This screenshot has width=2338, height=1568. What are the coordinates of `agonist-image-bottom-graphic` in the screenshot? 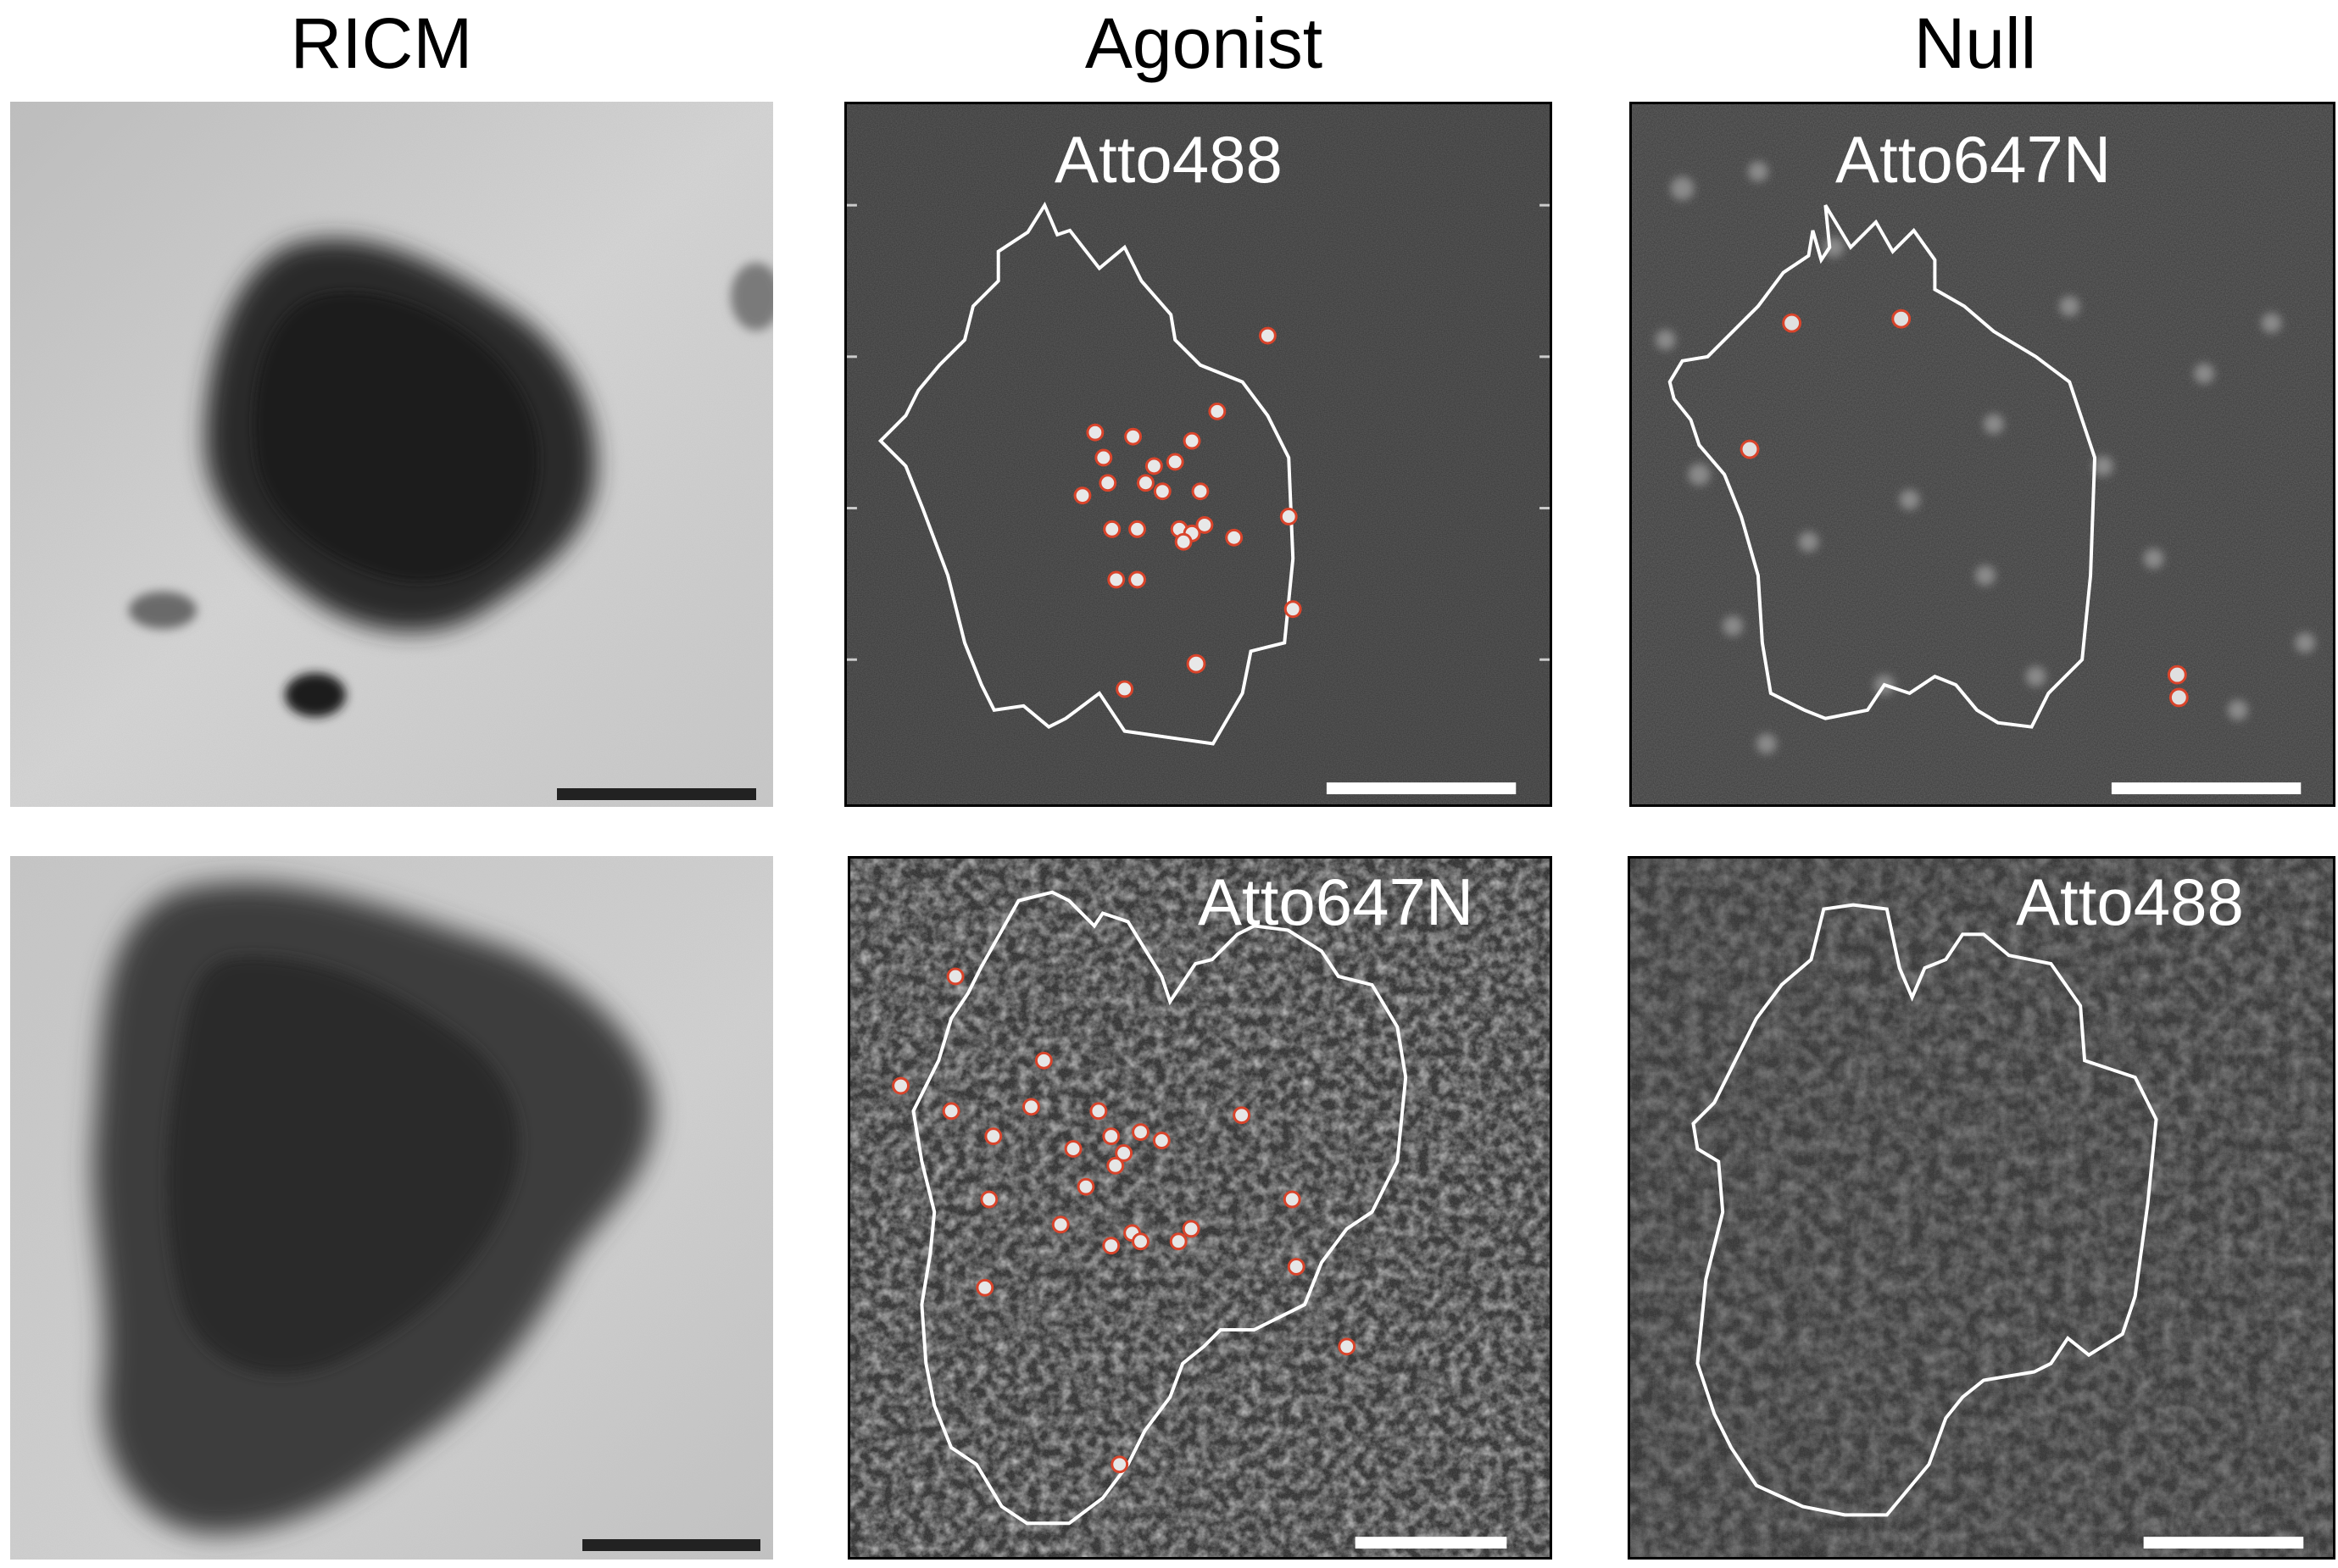 It's located at (1200, 1208).